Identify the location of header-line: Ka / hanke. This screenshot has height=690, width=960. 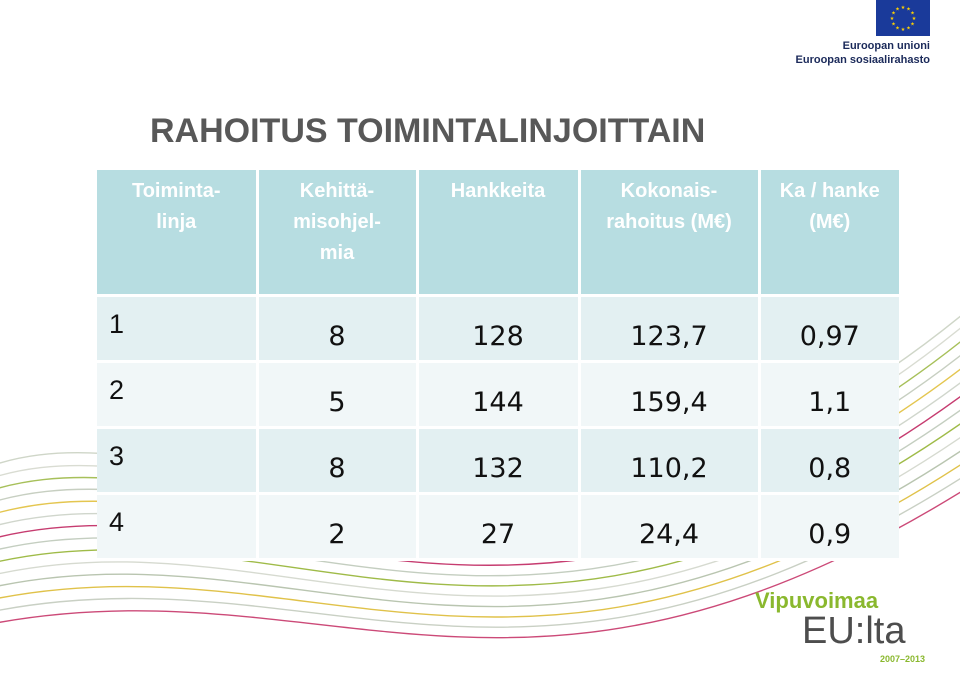
(829, 191).